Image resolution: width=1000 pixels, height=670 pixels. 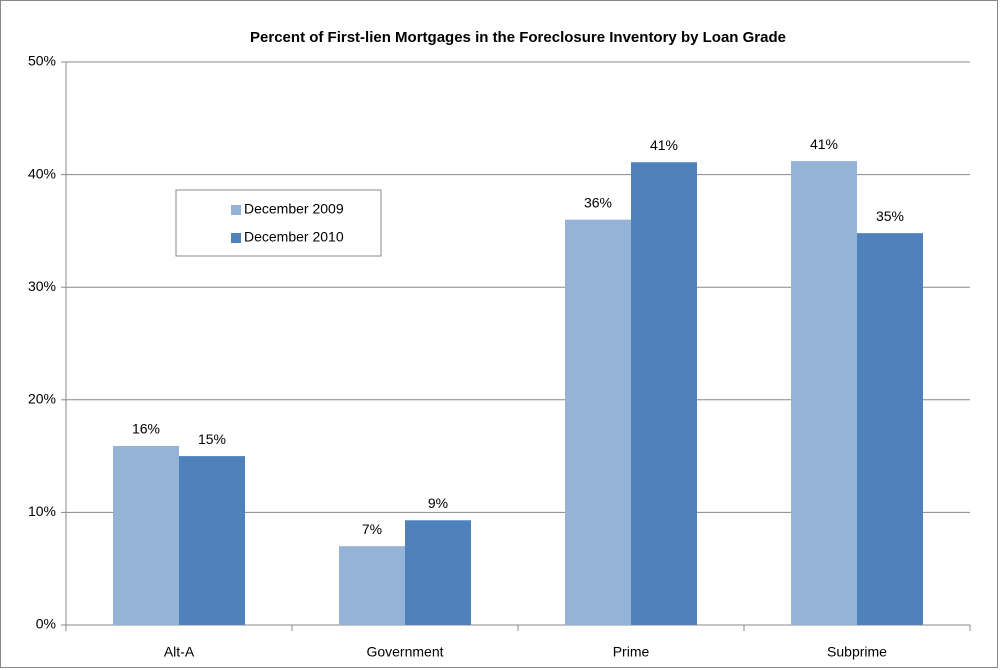 I want to click on legend-label: December 2010, so click(x=294, y=237).